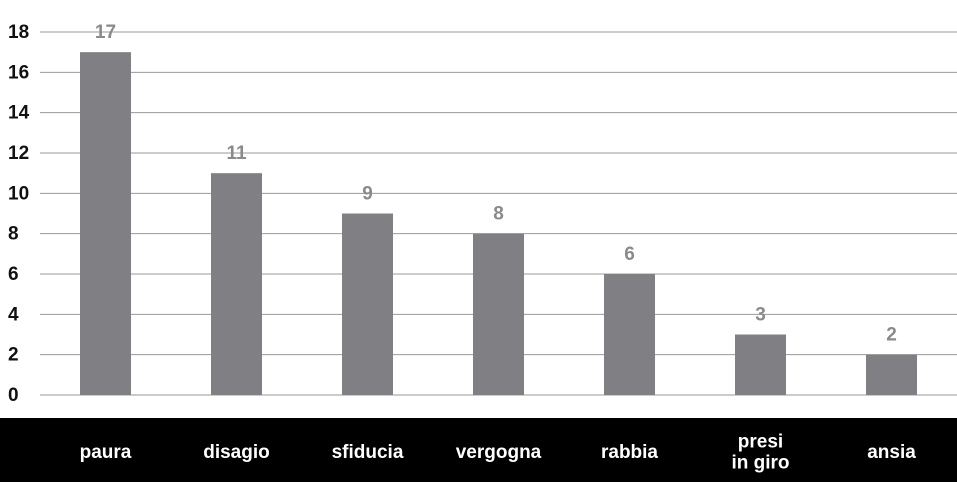  What do you see at coordinates (891, 374) in the screenshot?
I see `bar-ansia` at bounding box center [891, 374].